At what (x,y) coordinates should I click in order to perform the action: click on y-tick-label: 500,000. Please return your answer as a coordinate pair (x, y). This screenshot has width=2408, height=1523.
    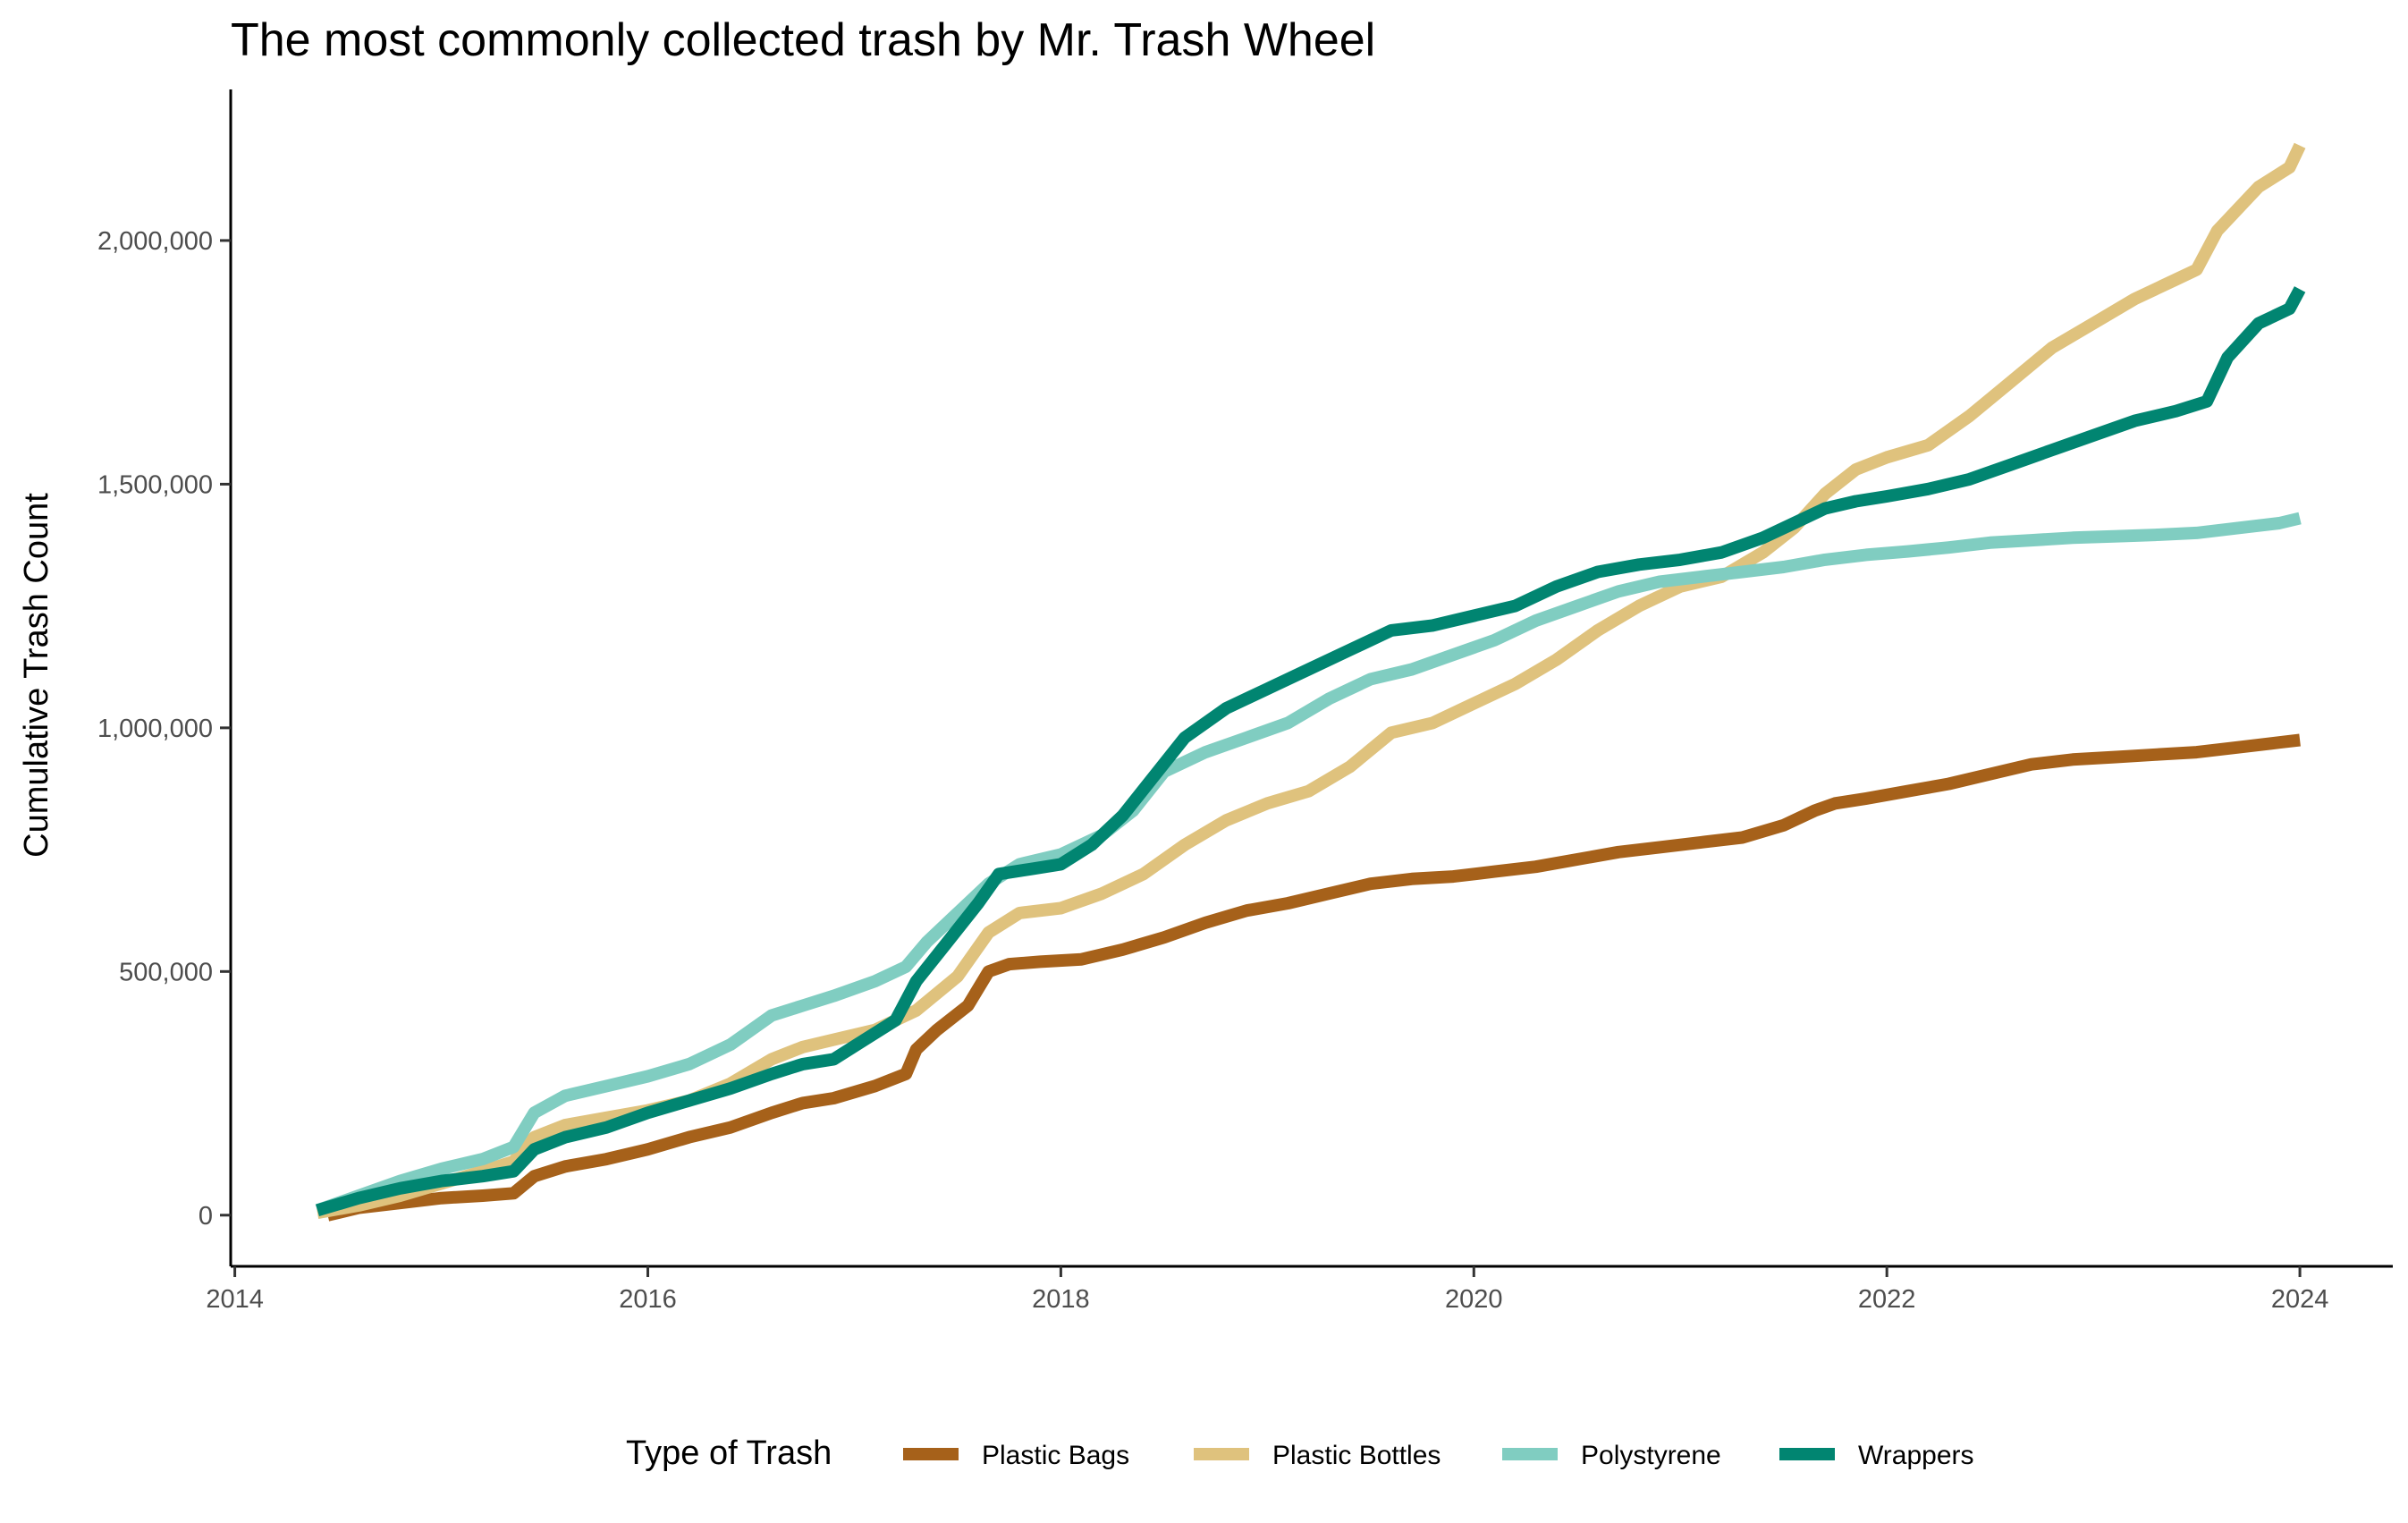
    Looking at the image, I should click on (166, 972).